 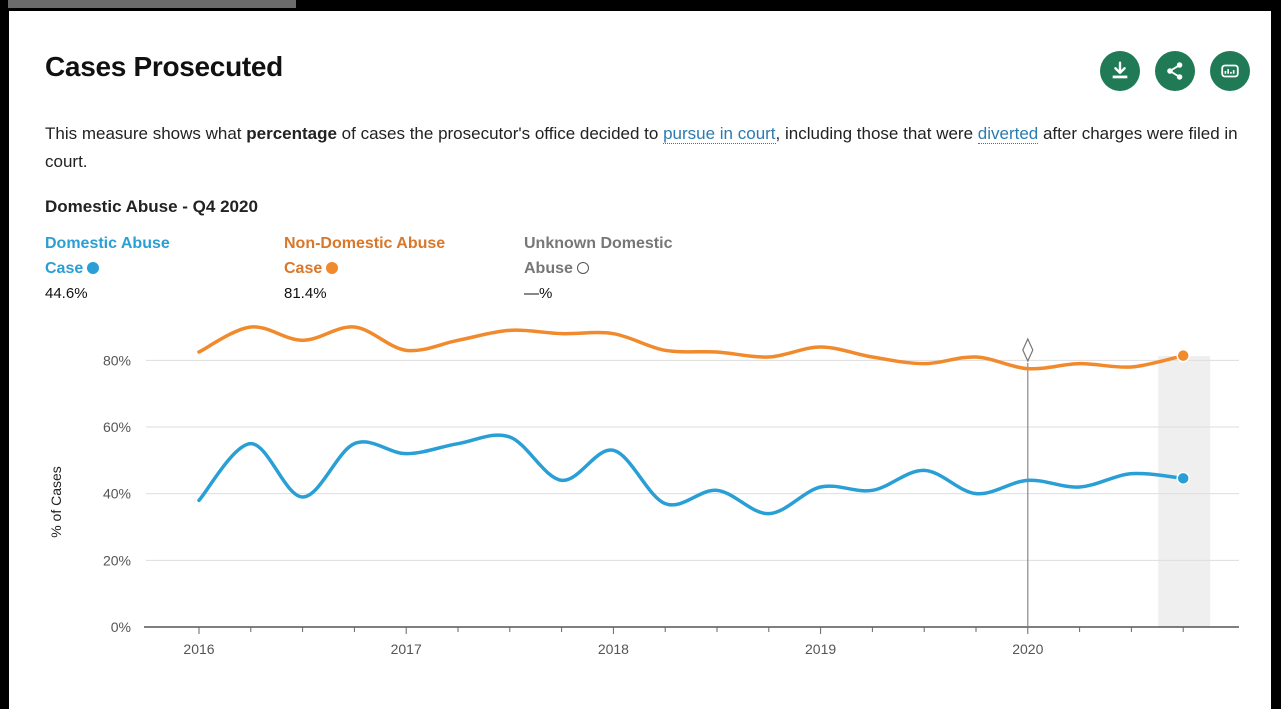 What do you see at coordinates (820, 649) in the screenshot?
I see `x-tick-label: 2019` at bounding box center [820, 649].